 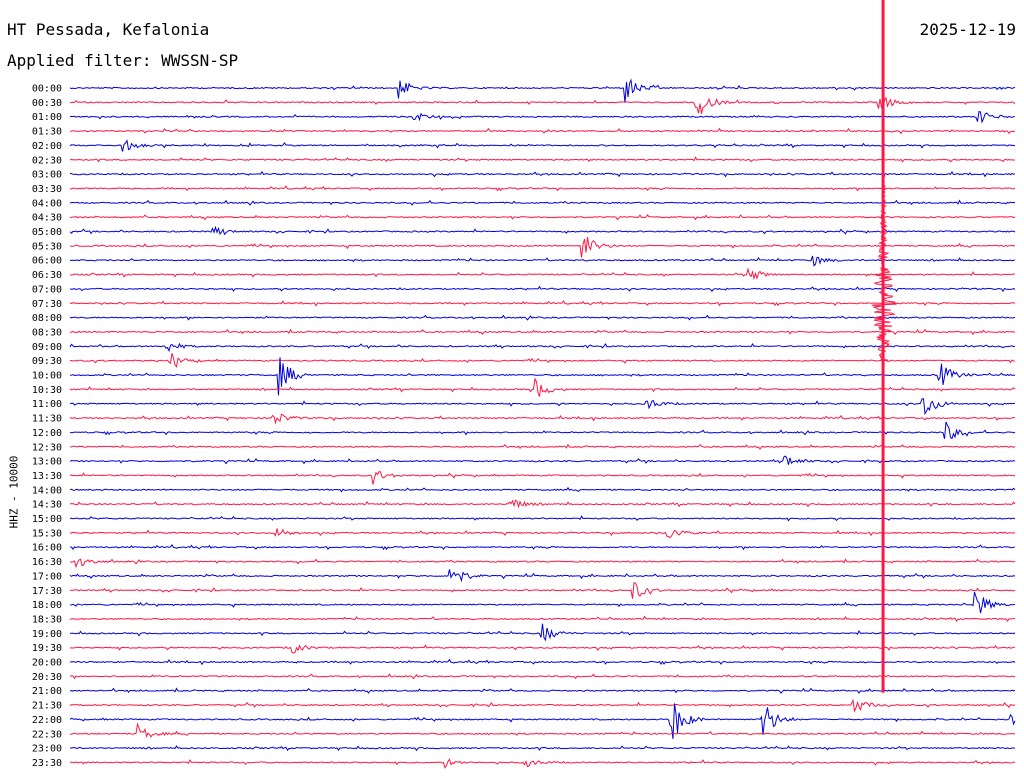 I want to click on row-time-label: 06:00, so click(x=47, y=261).